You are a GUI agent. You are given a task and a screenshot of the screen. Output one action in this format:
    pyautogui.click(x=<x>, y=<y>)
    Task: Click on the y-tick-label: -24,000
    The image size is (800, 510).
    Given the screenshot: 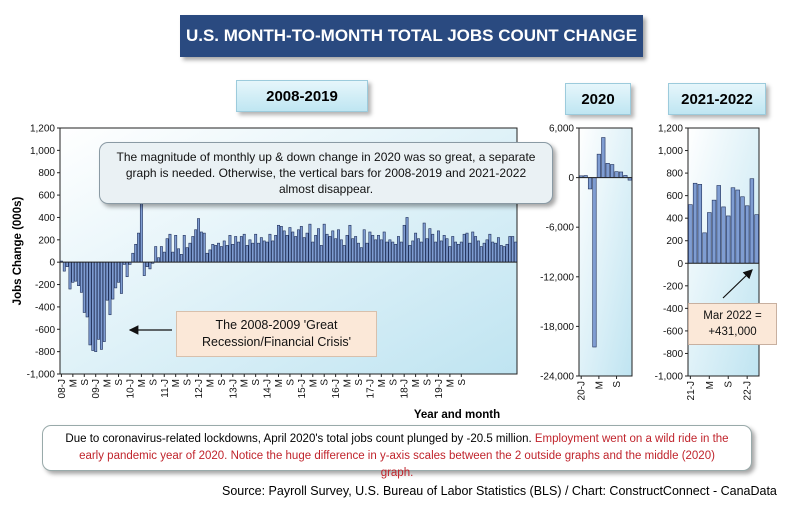 What is the action you would take?
    pyautogui.click(x=557, y=377)
    